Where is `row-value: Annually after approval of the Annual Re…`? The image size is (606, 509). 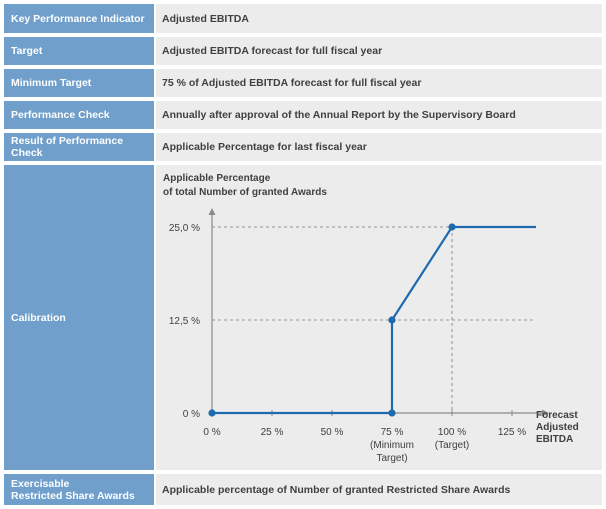
row-value: Annually after approval of the Annual Re… is located at coordinates (379, 115).